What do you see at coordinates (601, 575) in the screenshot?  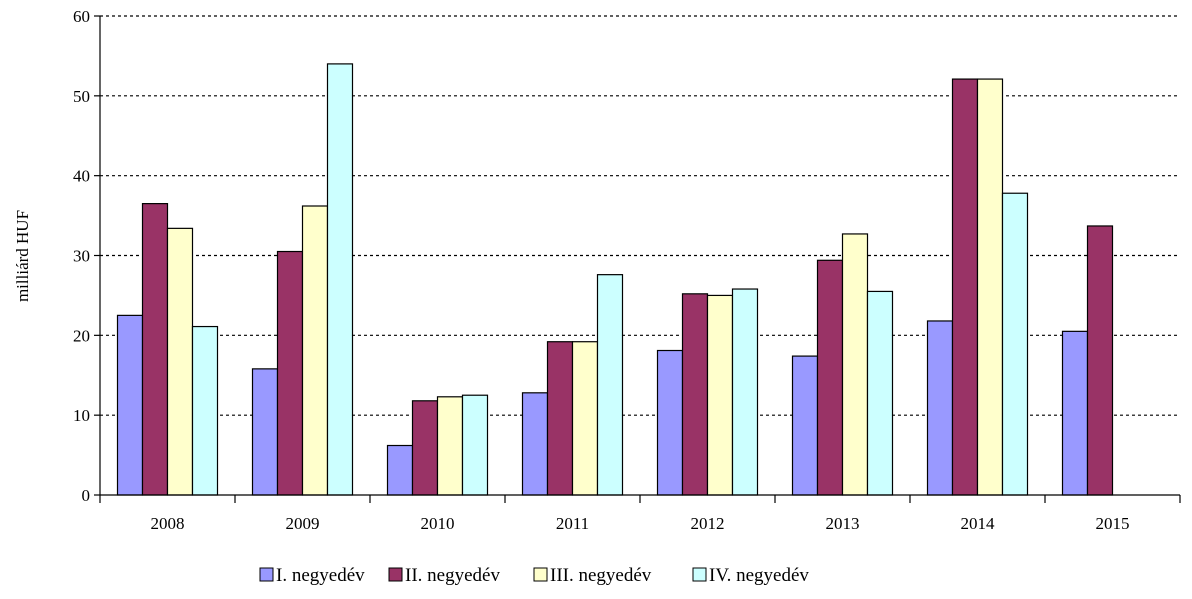 I see `legend-label: III. negyedév` at bounding box center [601, 575].